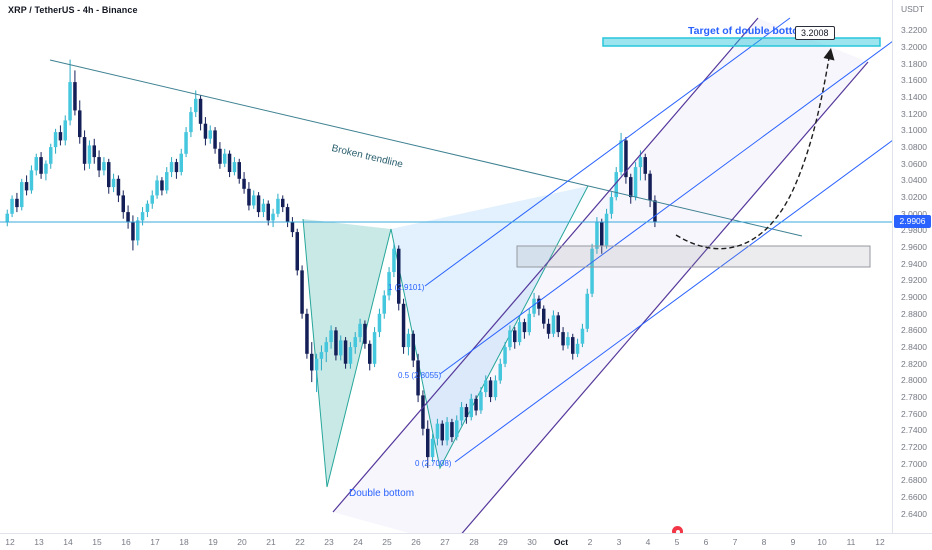 This screenshot has height=550, width=932. What do you see at coordinates (387, 542) in the screenshot?
I see `time-axis-label: 25` at bounding box center [387, 542].